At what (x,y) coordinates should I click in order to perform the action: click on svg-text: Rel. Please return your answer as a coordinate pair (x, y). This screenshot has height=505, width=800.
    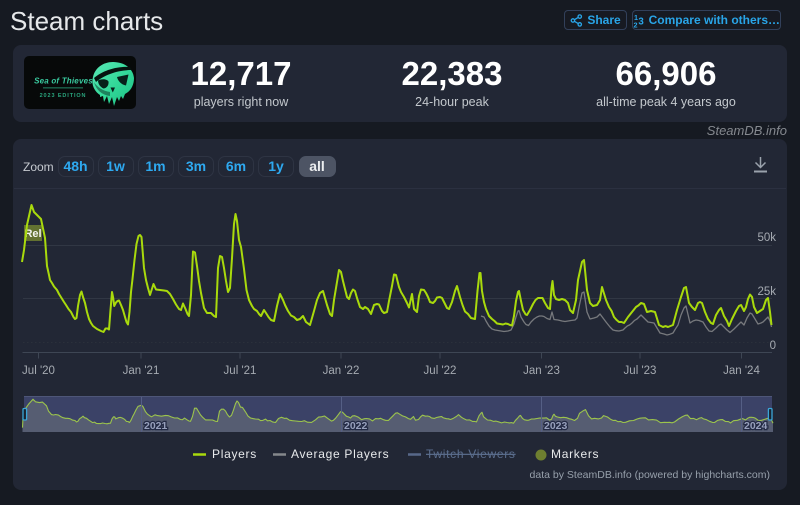
    Looking at the image, I should click on (32, 234).